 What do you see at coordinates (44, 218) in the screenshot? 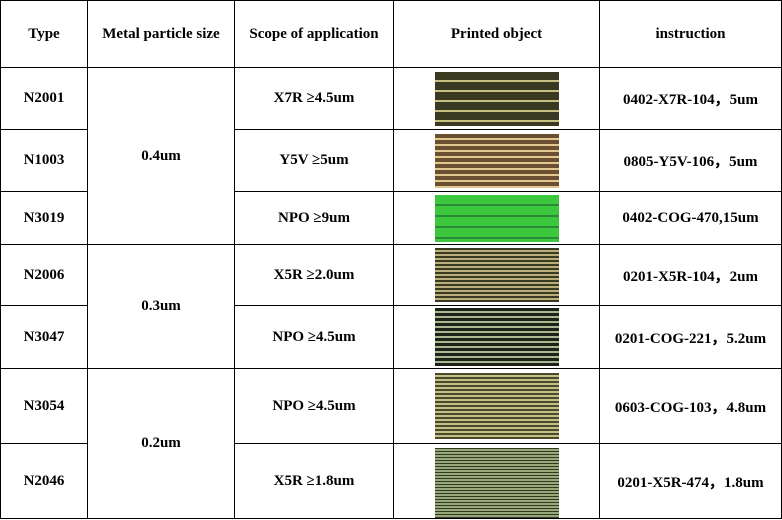
I see `type-cell: N3019` at bounding box center [44, 218].